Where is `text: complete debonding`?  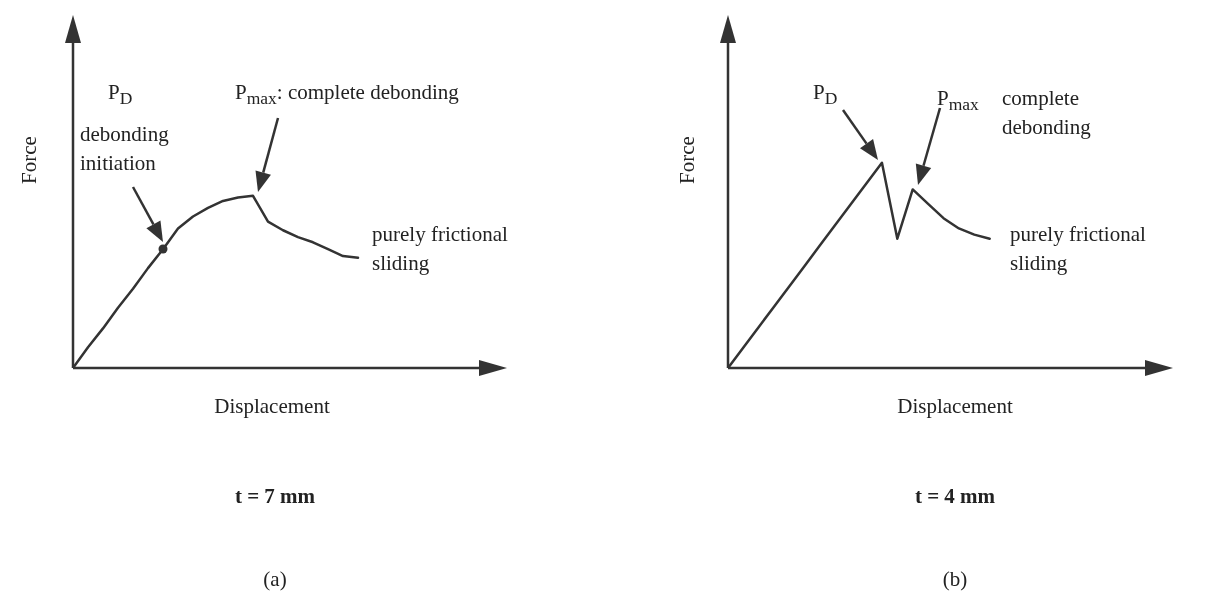 text: complete debonding is located at coordinates (1046, 113).